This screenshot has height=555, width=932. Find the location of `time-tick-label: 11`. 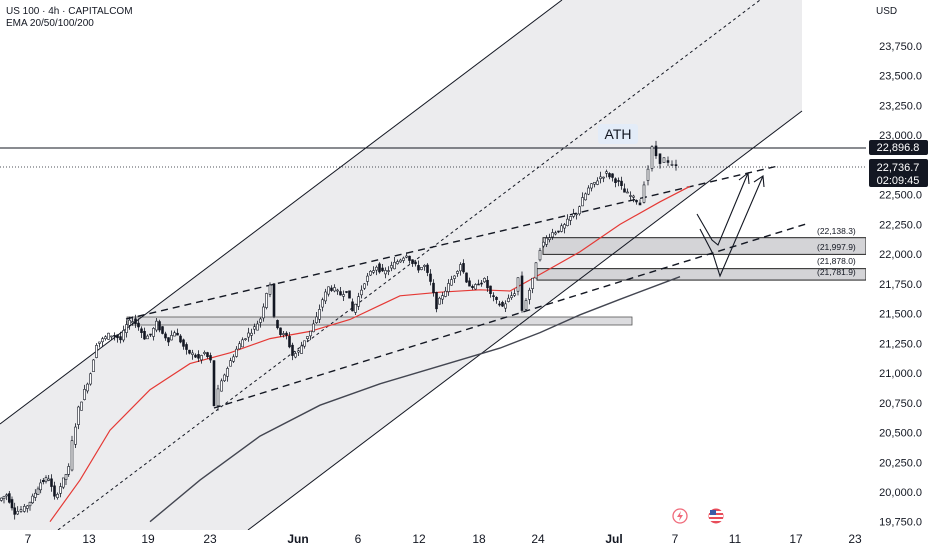

time-tick-label: 11 is located at coordinates (735, 539).